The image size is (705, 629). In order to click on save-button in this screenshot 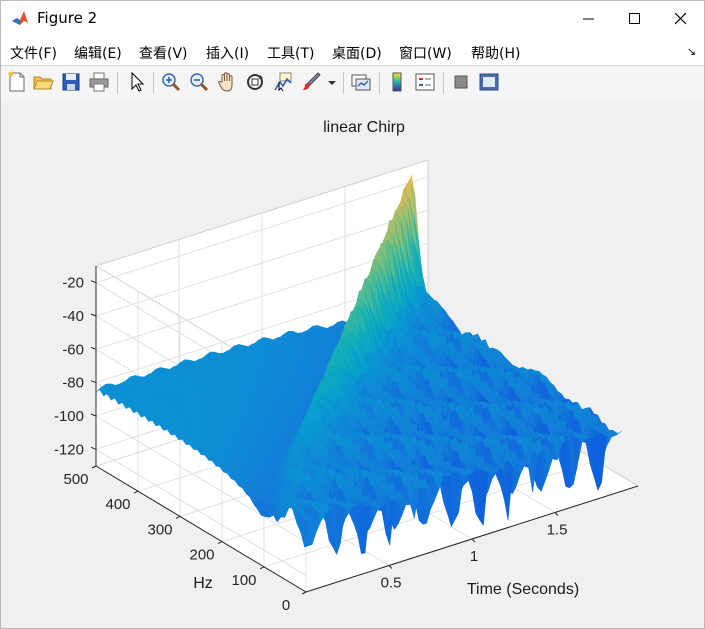, I will do `click(71, 82)`.